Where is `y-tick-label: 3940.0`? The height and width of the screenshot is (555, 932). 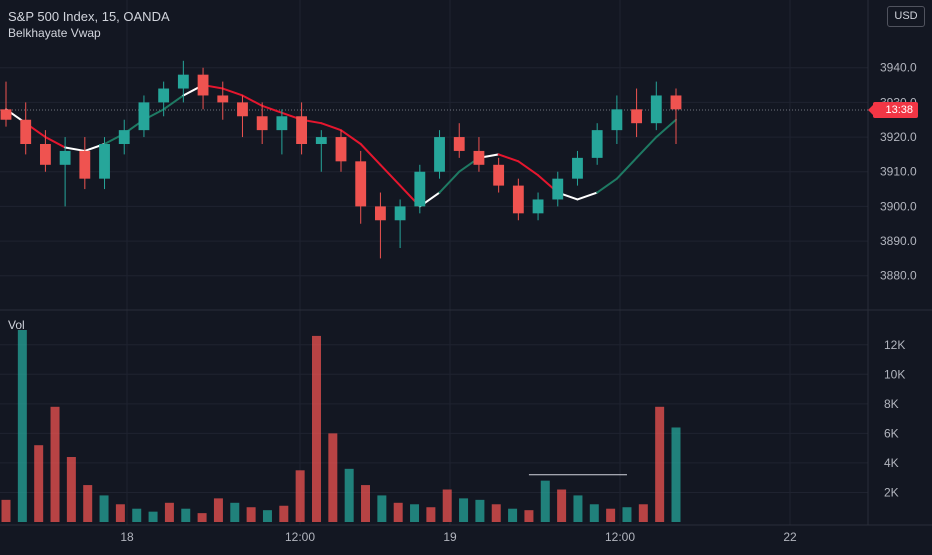
y-tick-label: 3940.0 is located at coordinates (898, 68).